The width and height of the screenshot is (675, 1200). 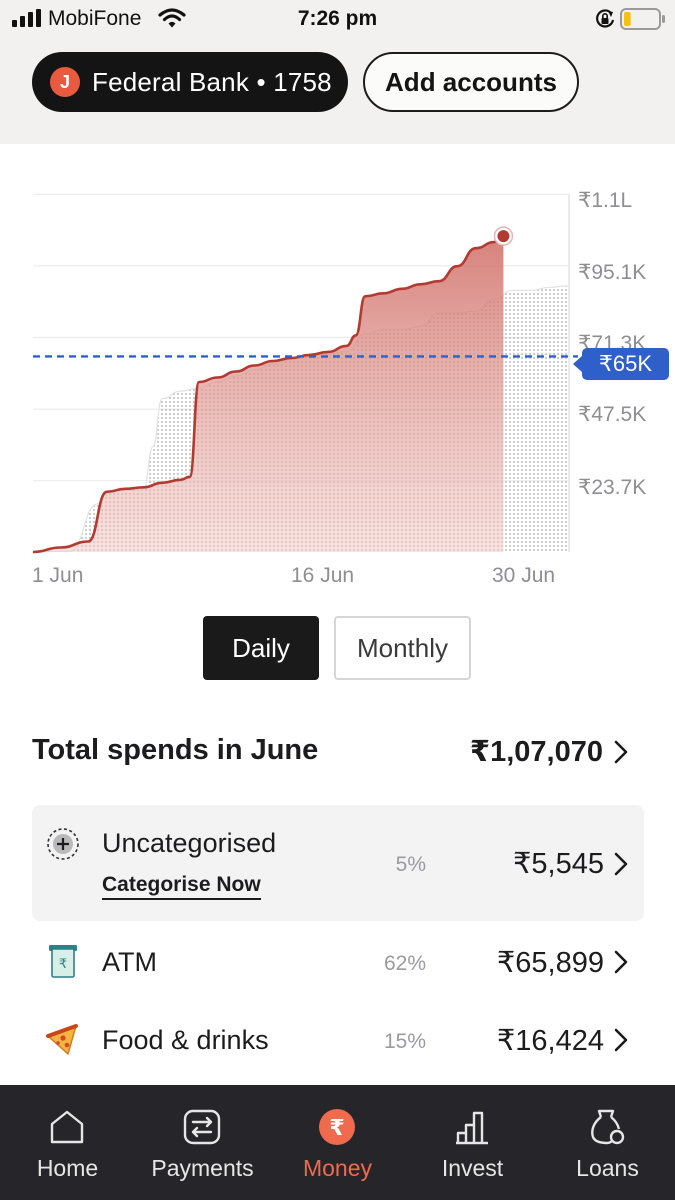 I want to click on category-percent: 62%, so click(x=404, y=963).